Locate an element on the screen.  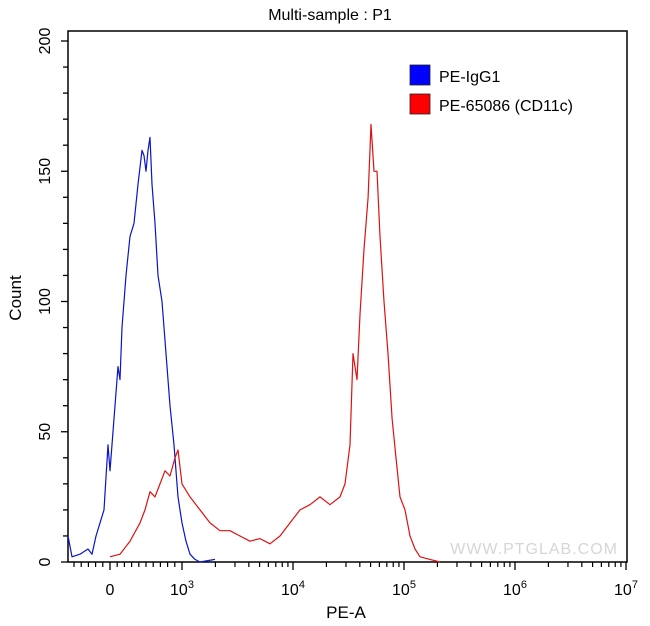
y-axis-label: Count is located at coordinates (15, 298).